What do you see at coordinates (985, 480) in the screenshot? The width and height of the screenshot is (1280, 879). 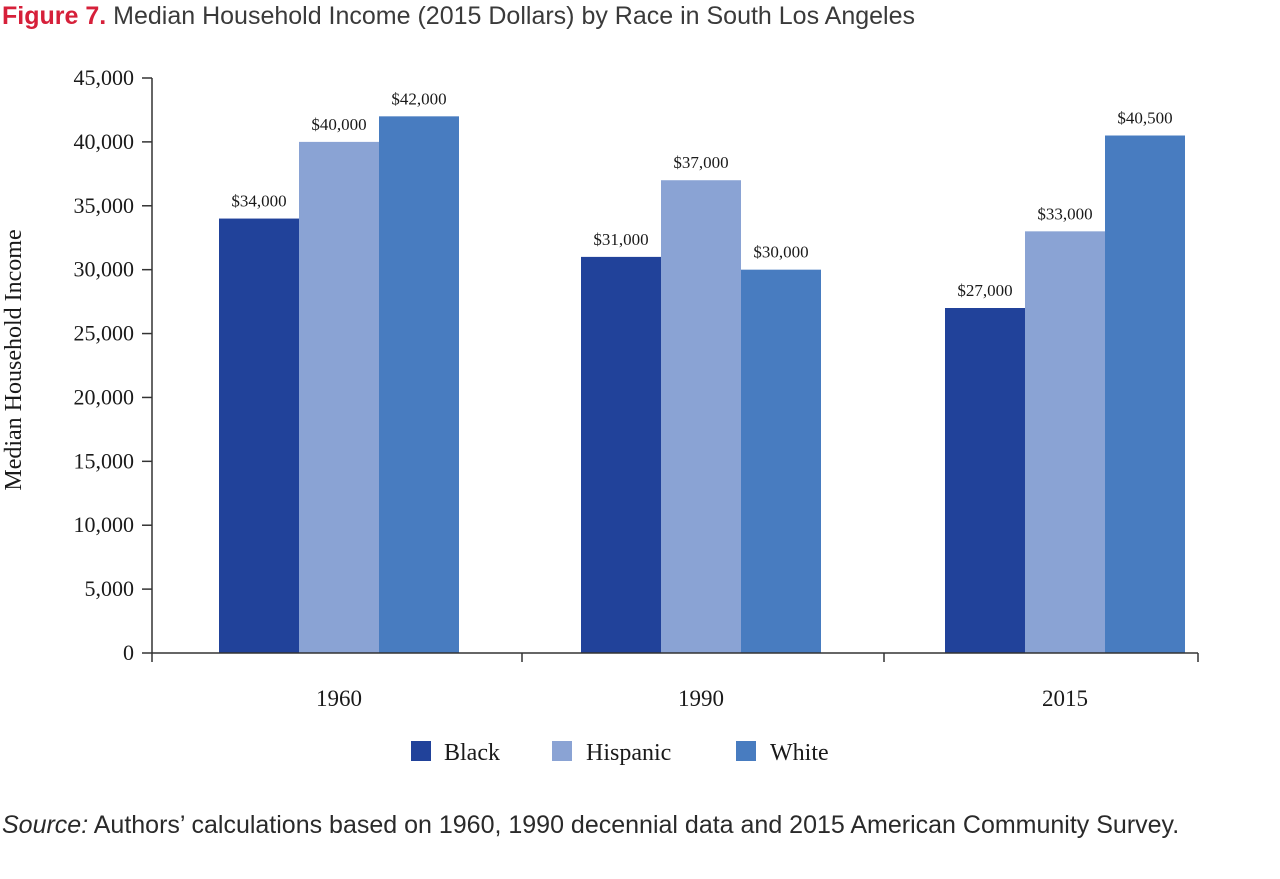 I see `bar-black-2015` at bounding box center [985, 480].